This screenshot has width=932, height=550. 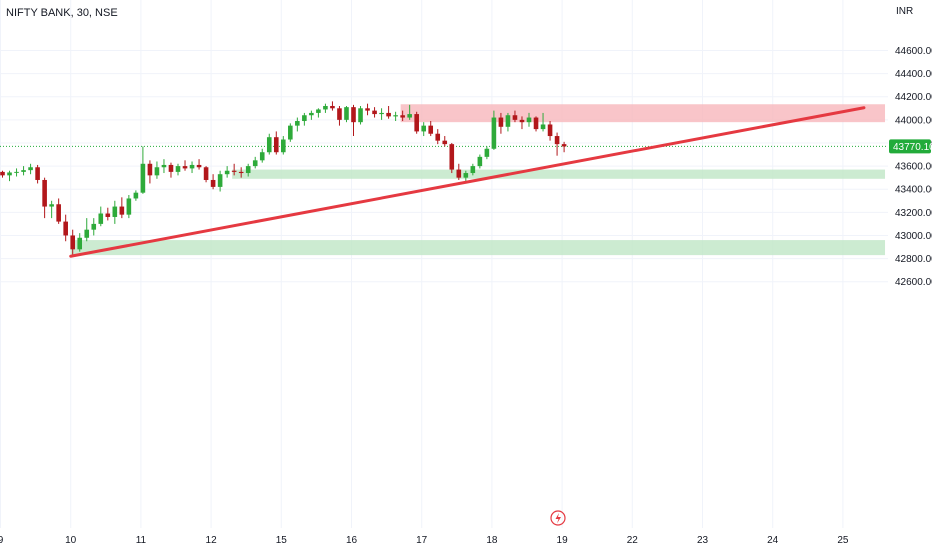 What do you see at coordinates (466, 539) in the screenshot?
I see `time-axis: 9 10 11 12 15 16 17 18 19 22 23 24 25` at bounding box center [466, 539].